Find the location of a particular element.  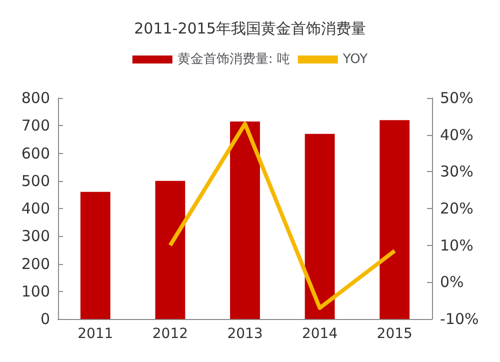

y2-tick-label: 20% is located at coordinates (457, 209).